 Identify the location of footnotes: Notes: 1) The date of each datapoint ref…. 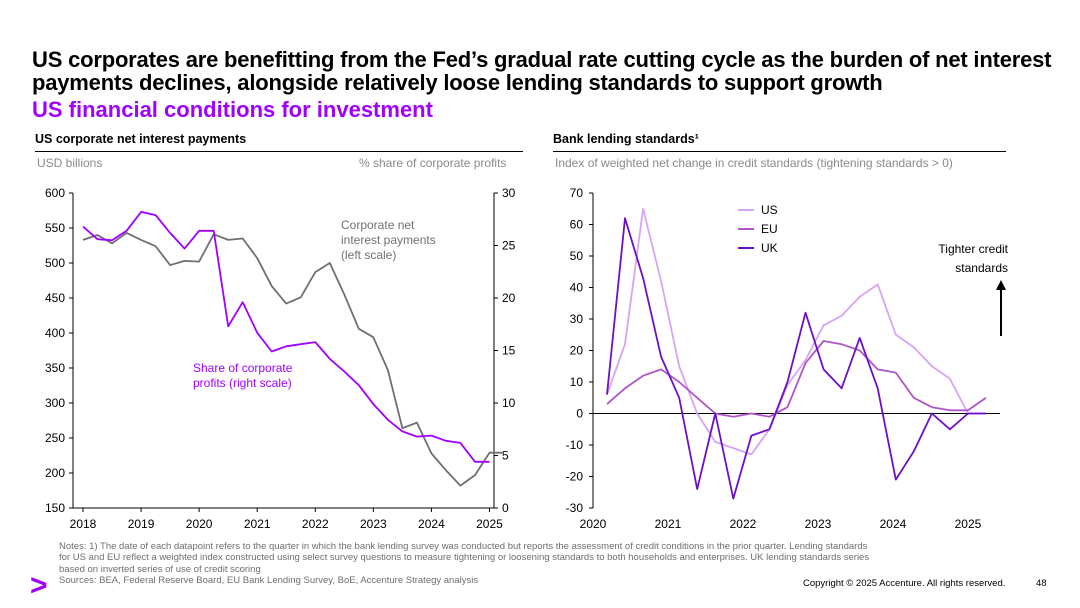
(469, 563).